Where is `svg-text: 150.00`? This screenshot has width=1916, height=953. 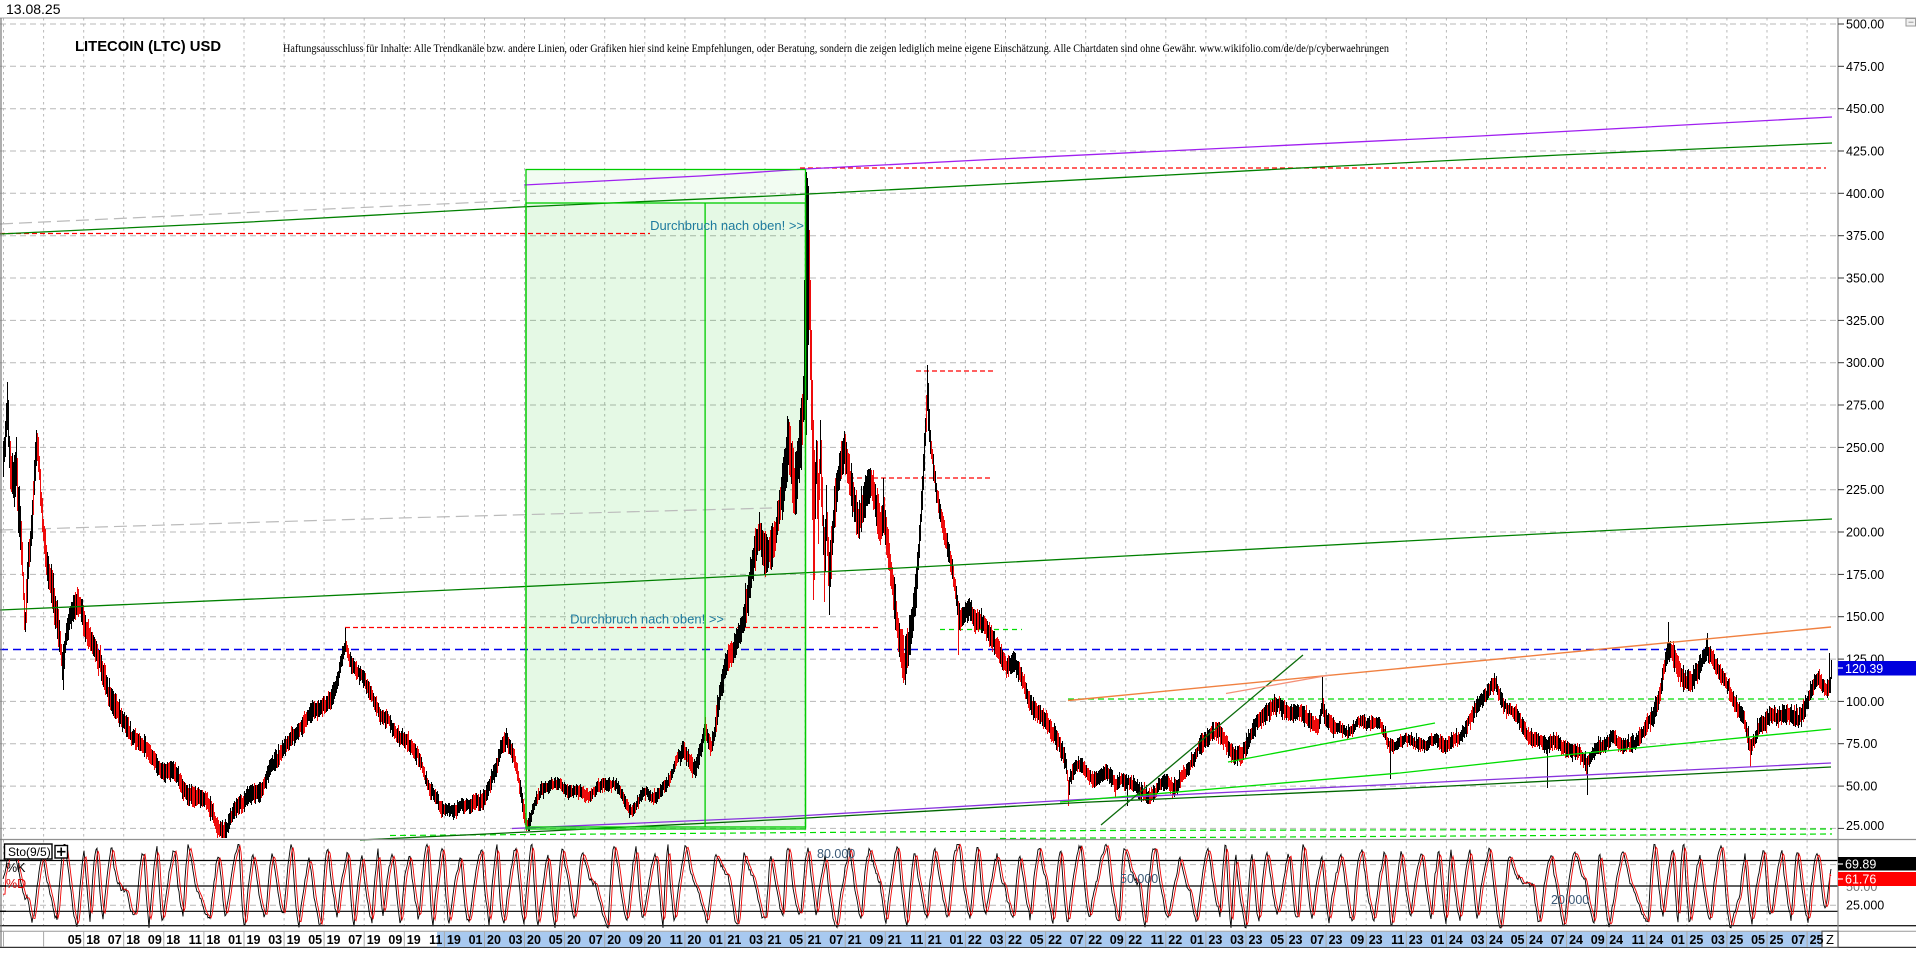 svg-text: 150.00 is located at coordinates (1865, 617).